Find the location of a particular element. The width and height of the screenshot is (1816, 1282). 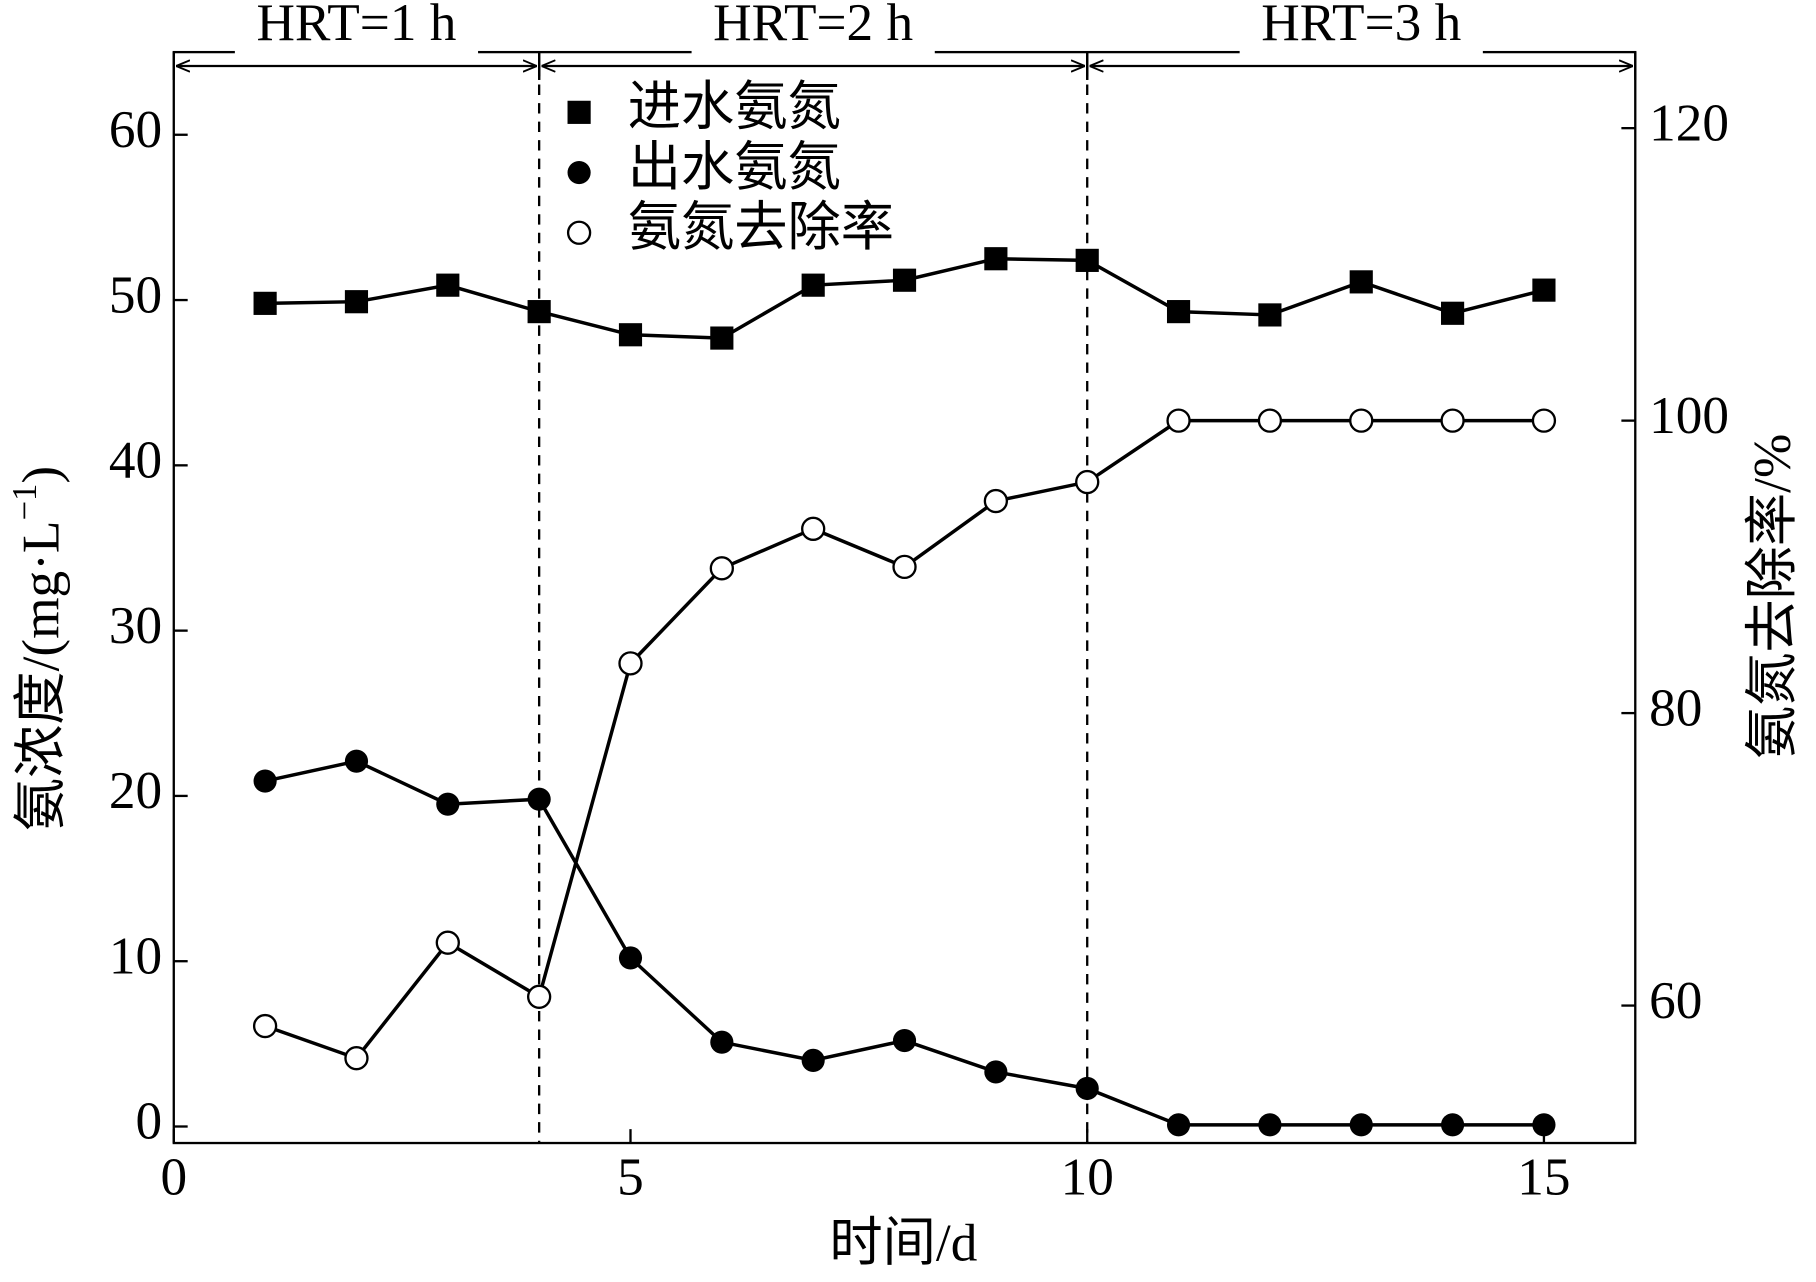

y-tick-label: 20 is located at coordinates (135, 790).